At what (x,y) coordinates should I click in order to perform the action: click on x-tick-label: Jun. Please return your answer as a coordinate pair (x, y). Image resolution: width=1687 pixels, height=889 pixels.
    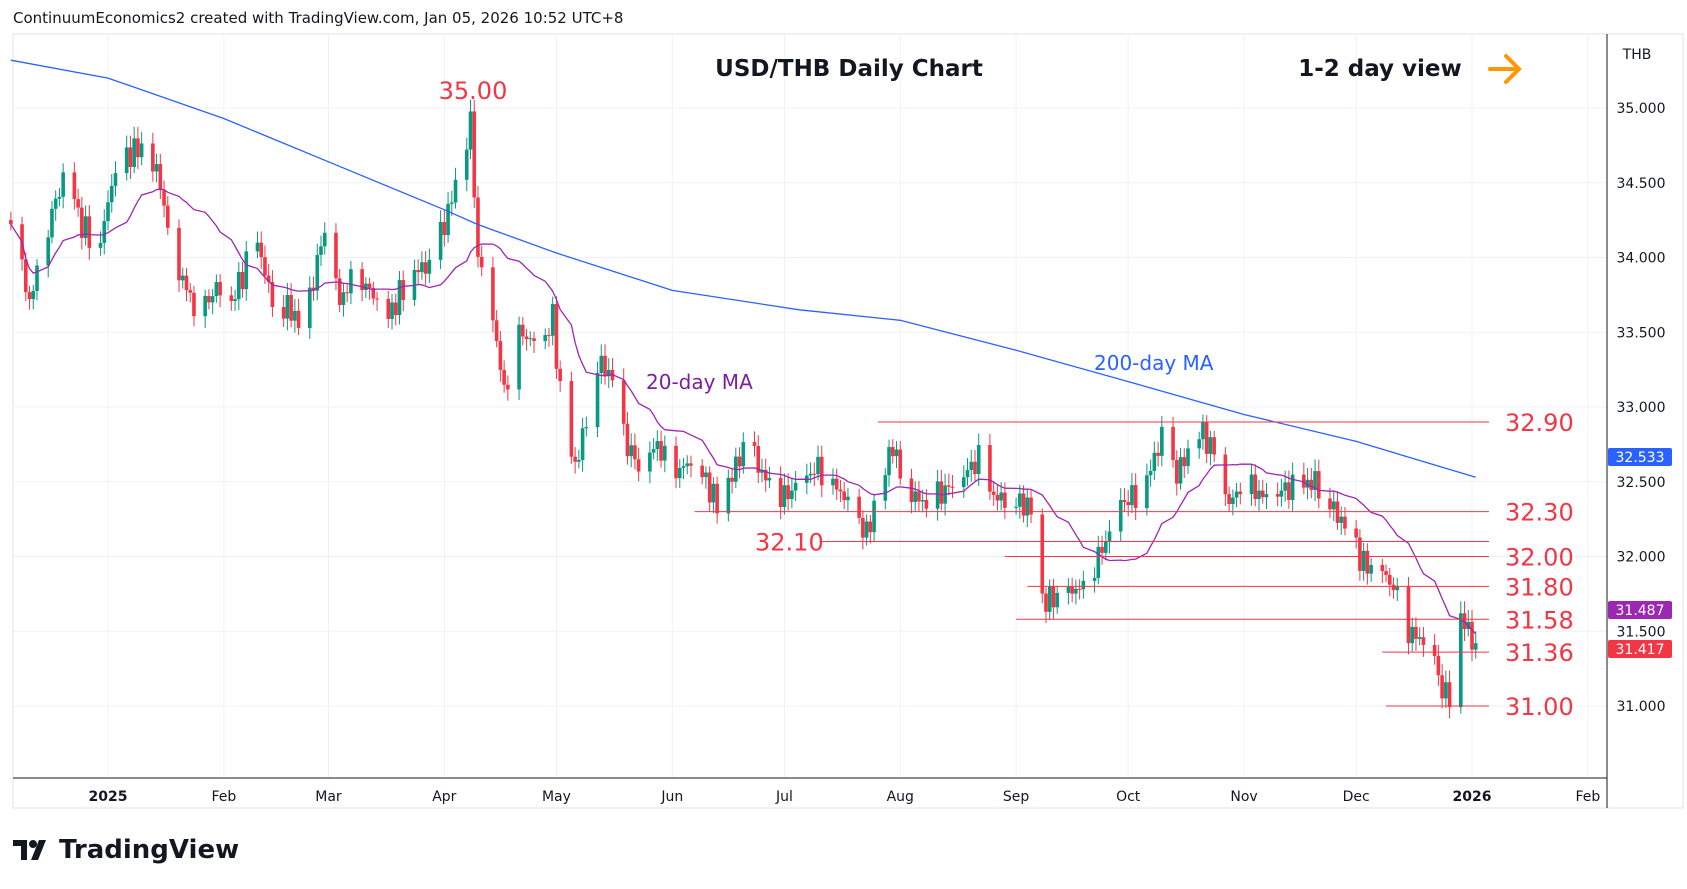
    Looking at the image, I should click on (671, 797).